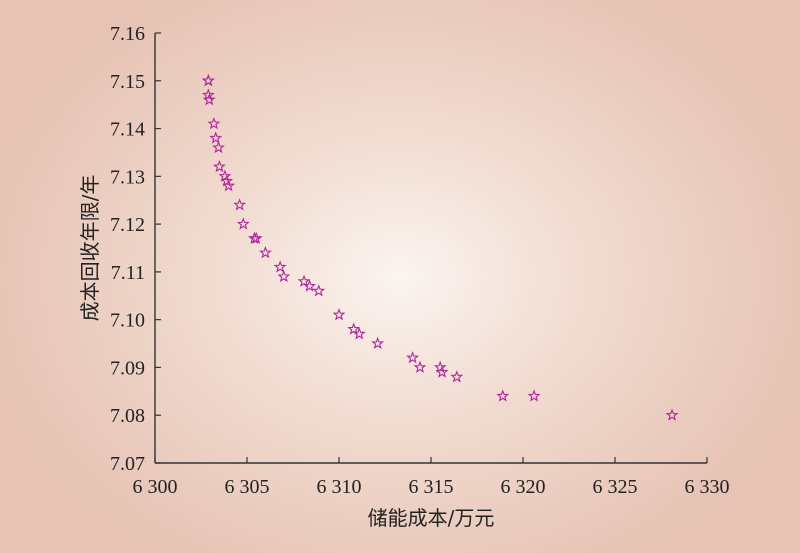 Image resolution: width=800 pixels, height=553 pixels. I want to click on y-tick-label: 7.09, so click(127, 368).